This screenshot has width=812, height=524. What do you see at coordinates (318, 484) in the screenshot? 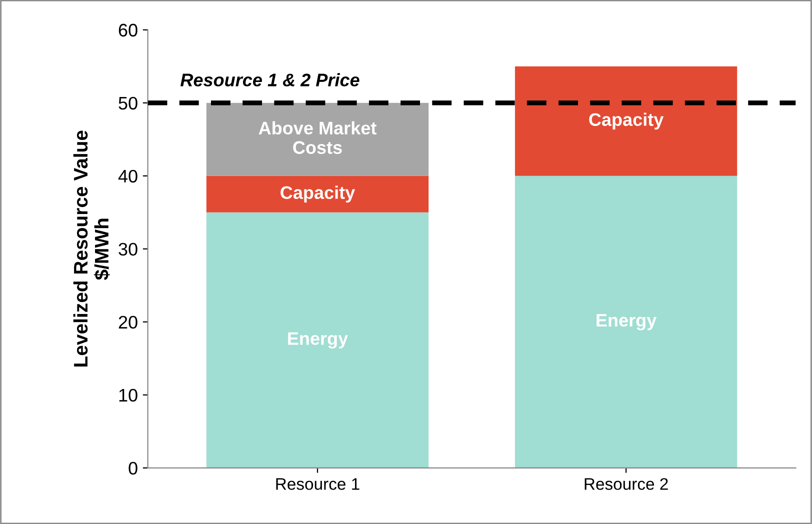
I see `x-tick-label: Resource 1` at bounding box center [318, 484].